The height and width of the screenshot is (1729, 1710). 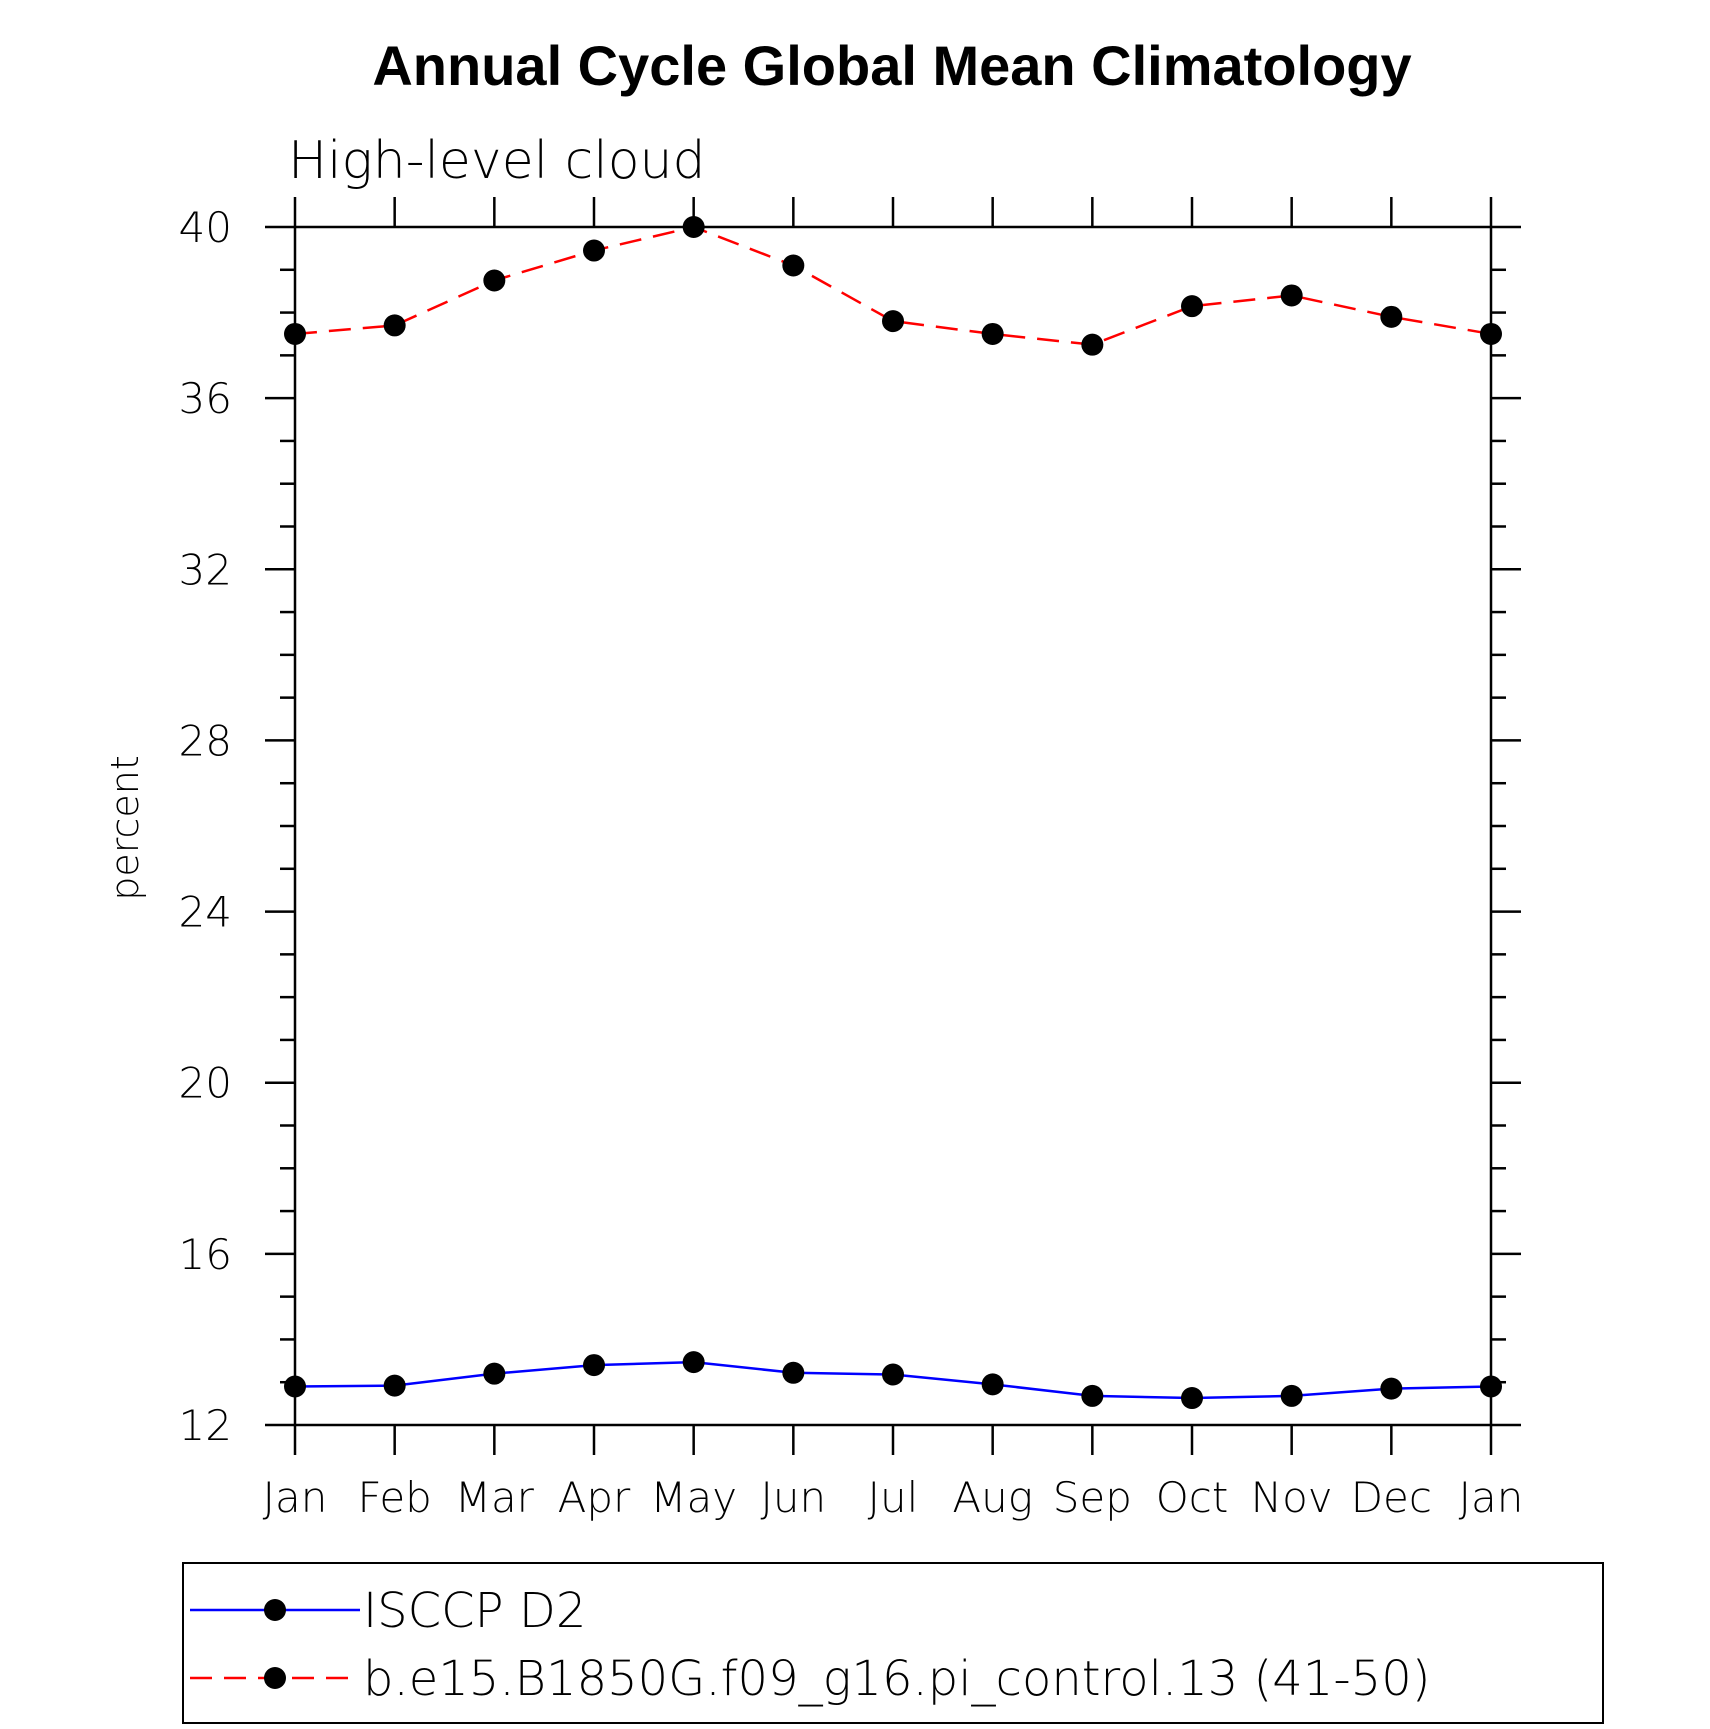 I want to click on x-tick-label: Jun, so click(x=794, y=1497).